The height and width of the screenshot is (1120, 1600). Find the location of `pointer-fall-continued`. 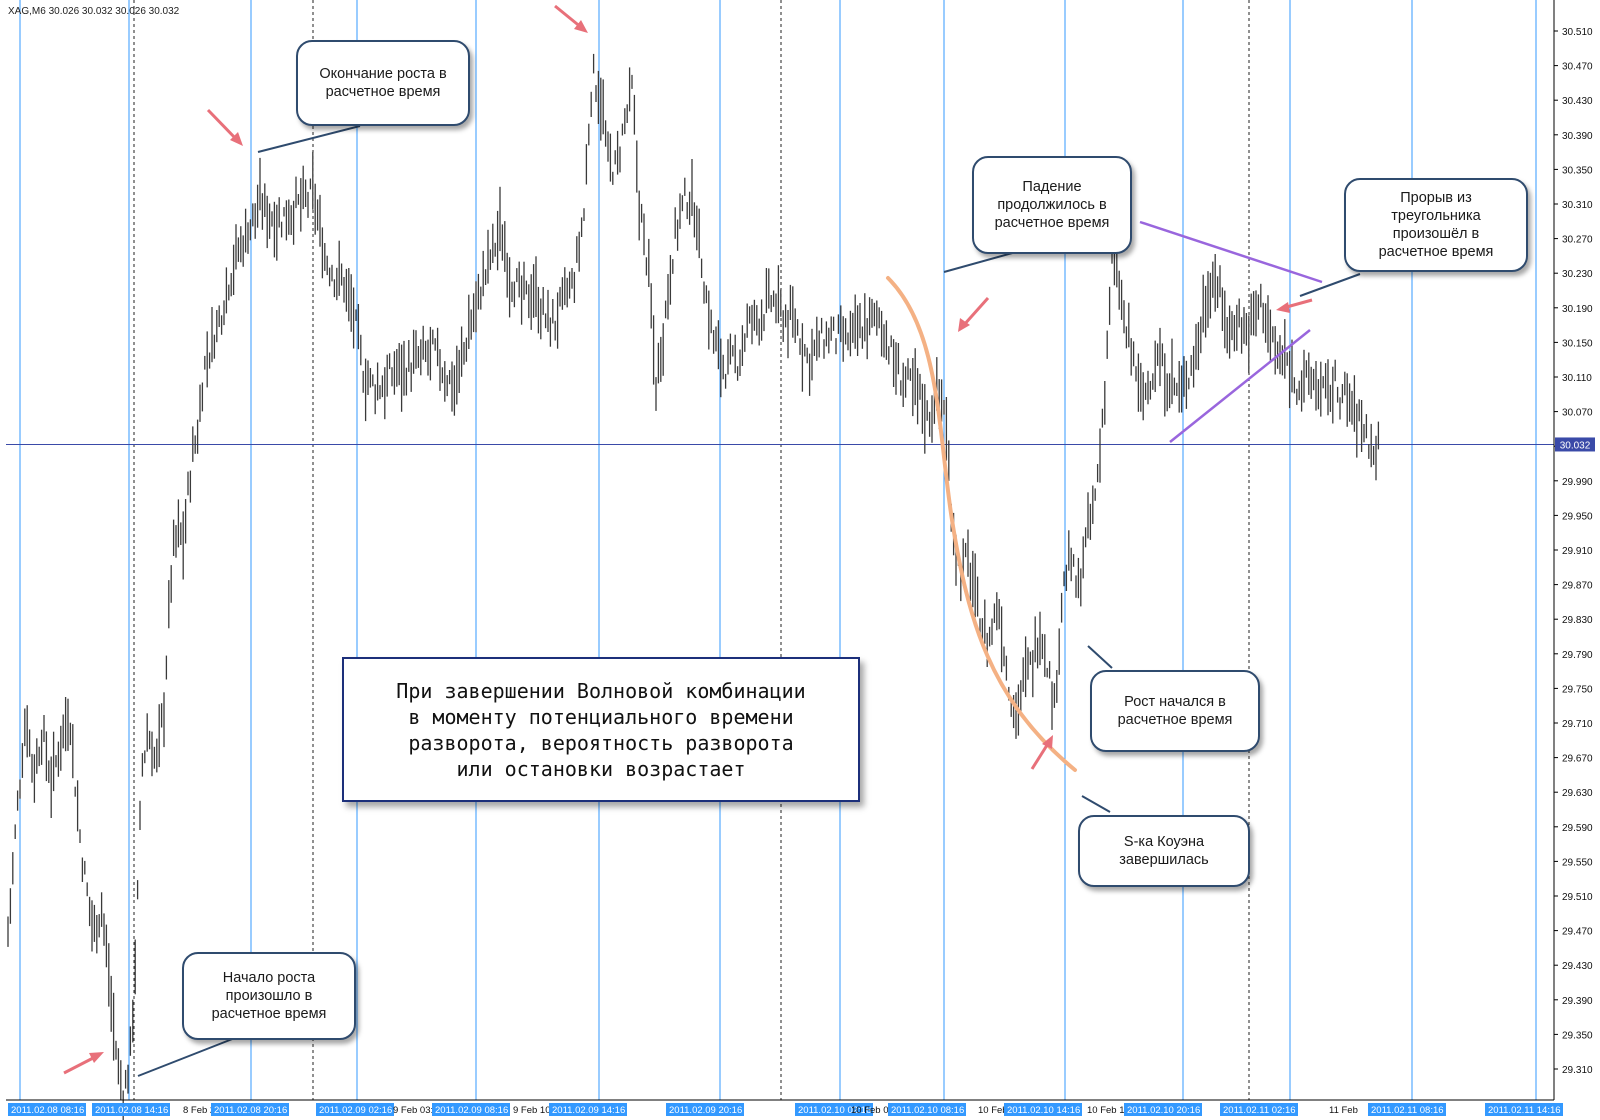

pointer-fall-continued is located at coordinates (980, 262).